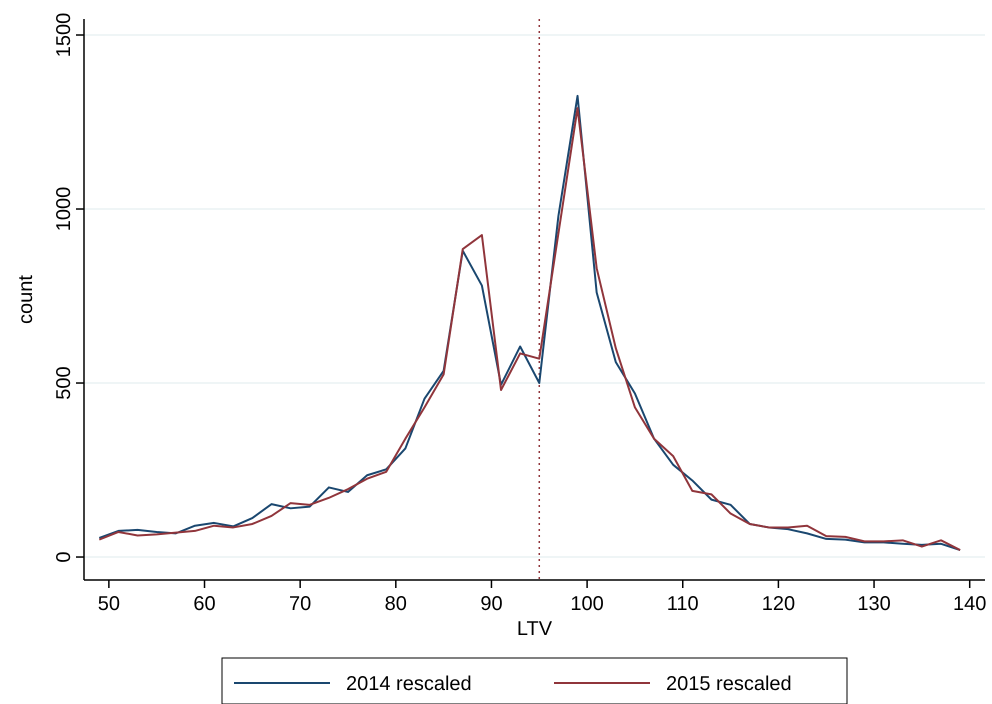 The height and width of the screenshot is (704, 992). Describe the element at coordinates (969, 604) in the screenshot. I see `x-tick-label: 140` at that location.